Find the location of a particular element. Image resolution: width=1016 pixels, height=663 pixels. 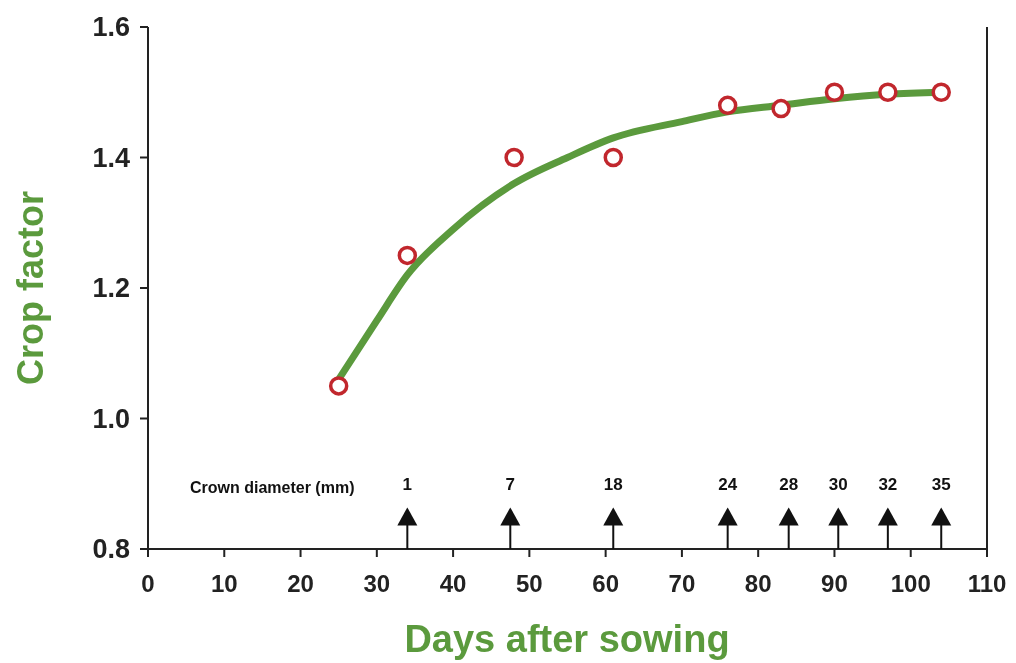

x-tick-label: 40 is located at coordinates (453, 583).